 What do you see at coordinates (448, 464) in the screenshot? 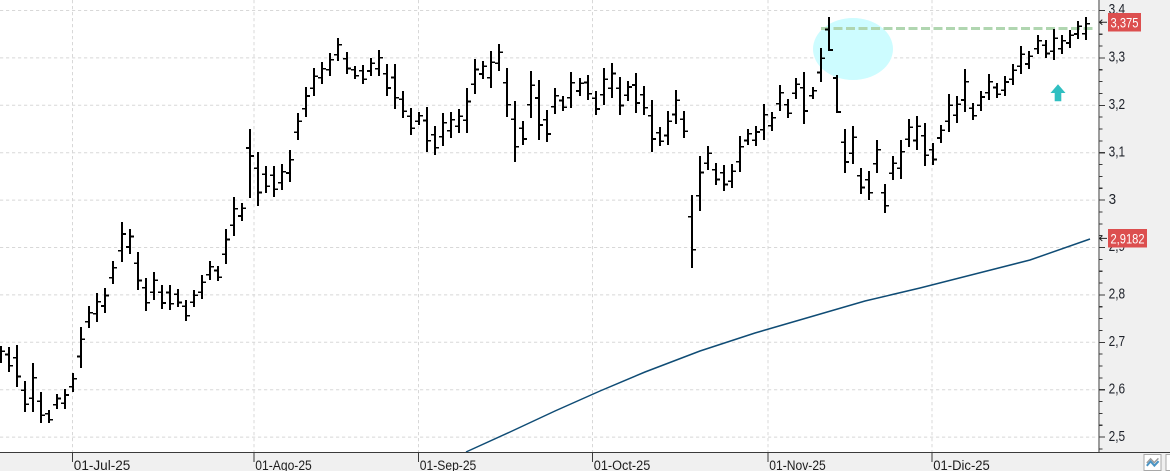
I see `svg-text: 01-Sep-25` at bounding box center [448, 464].